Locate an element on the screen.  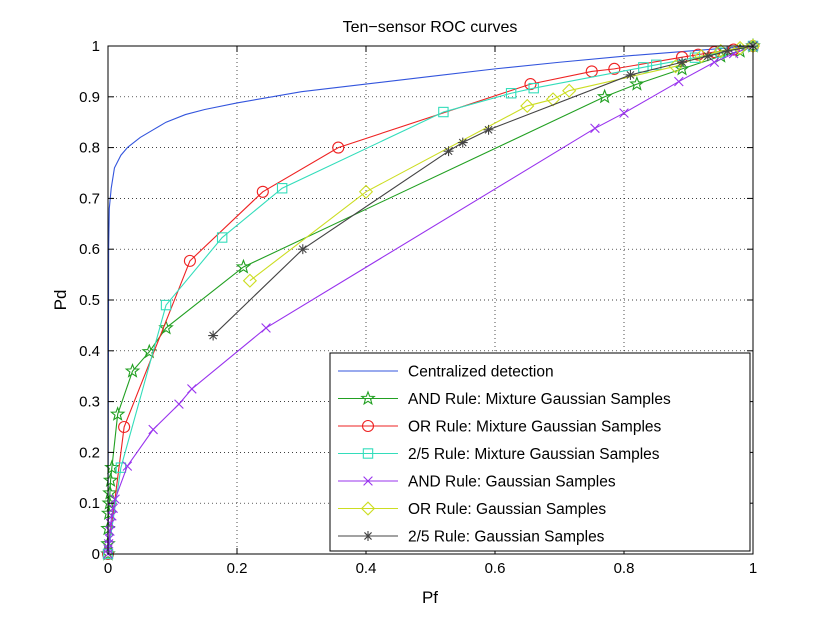
legend-entry-5: AND Rule: Gaussian Samples is located at coordinates (477, 482).